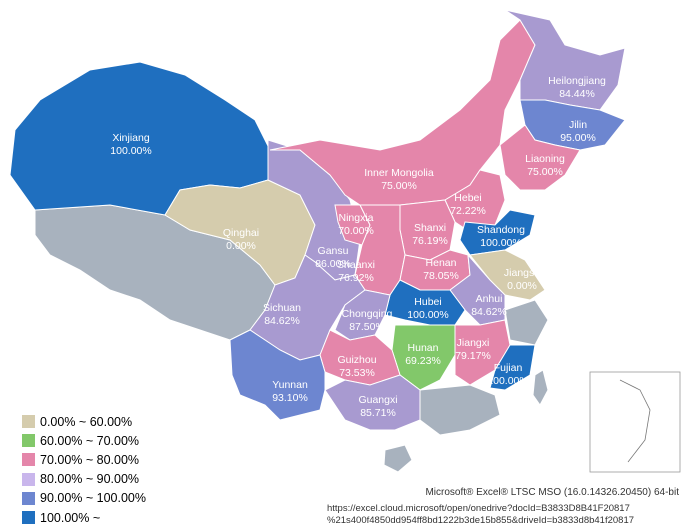 The width and height of the screenshot is (685, 527). Describe the element at coordinates (501, 230) in the screenshot. I see `region-name-shandong: Shandong` at that location.